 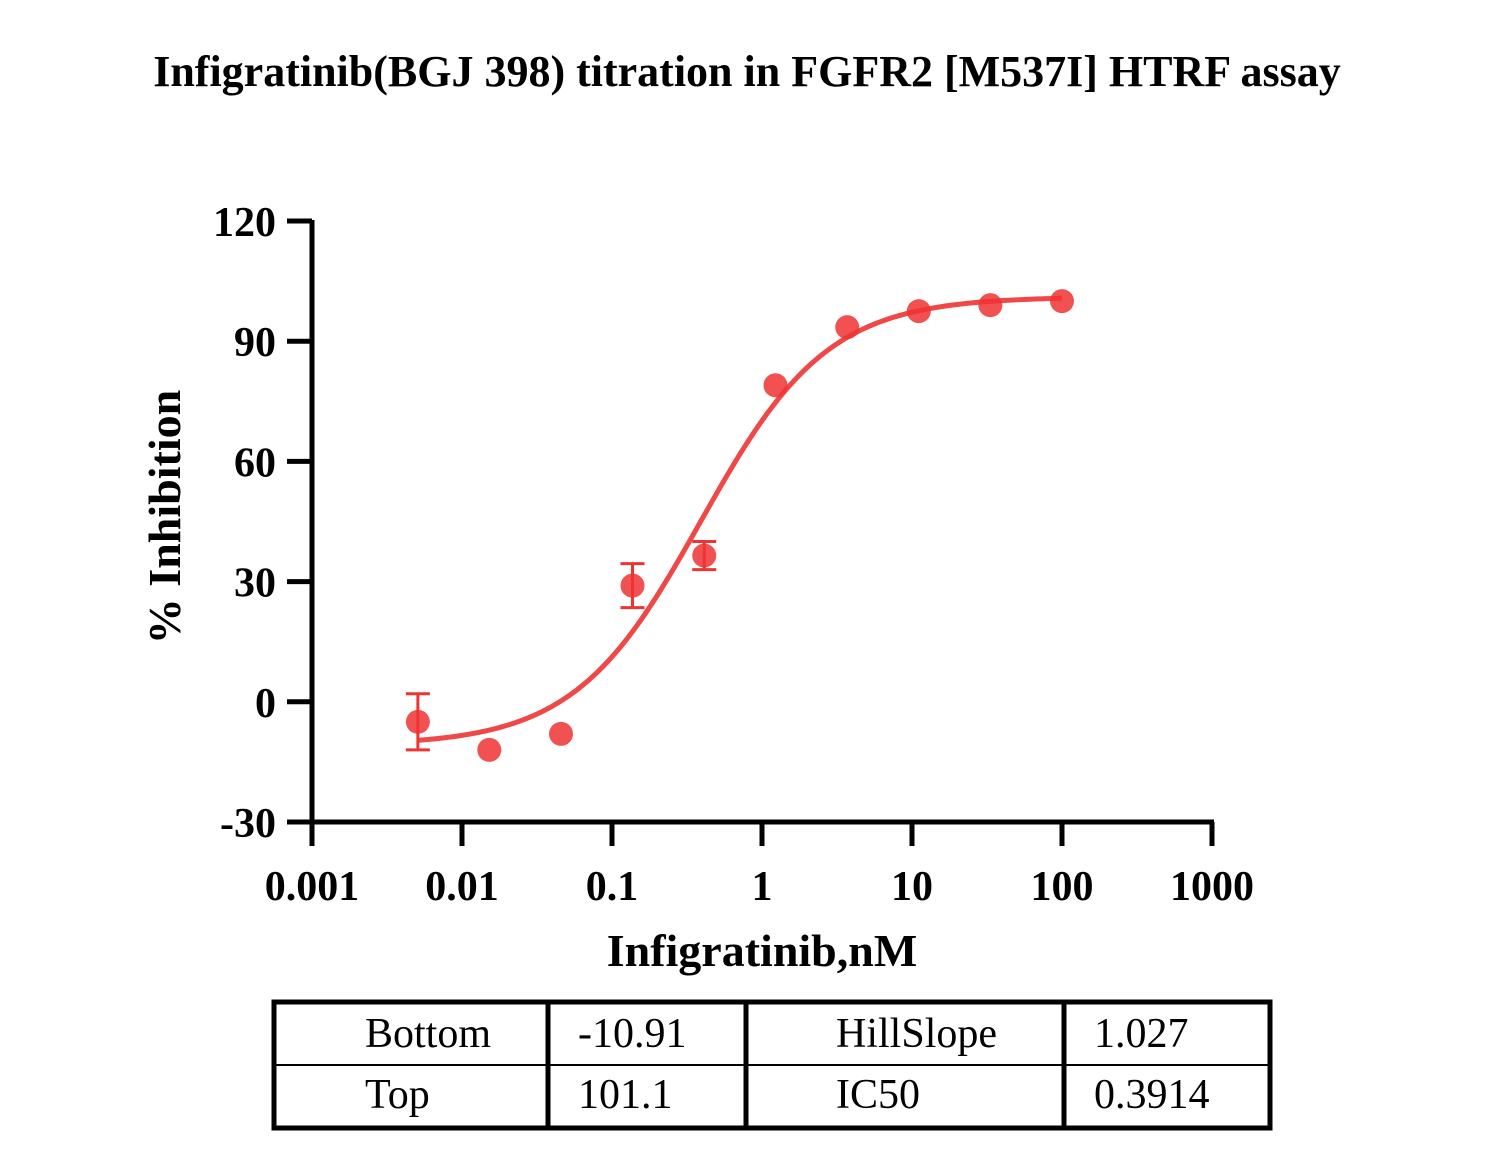 I want to click on y-tick-label: 30, so click(x=255, y=584).